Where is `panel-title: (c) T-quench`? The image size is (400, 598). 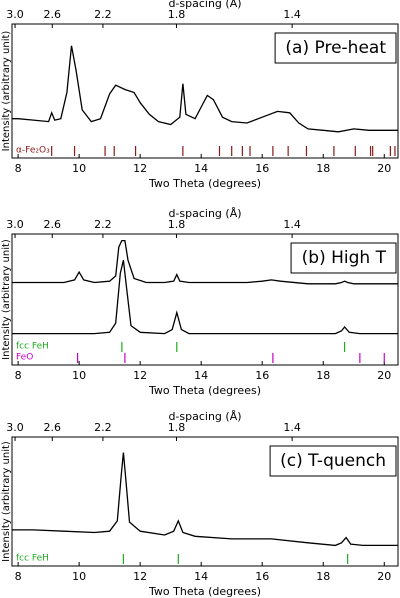
panel-title: (c) T-quench is located at coordinates (333, 461).